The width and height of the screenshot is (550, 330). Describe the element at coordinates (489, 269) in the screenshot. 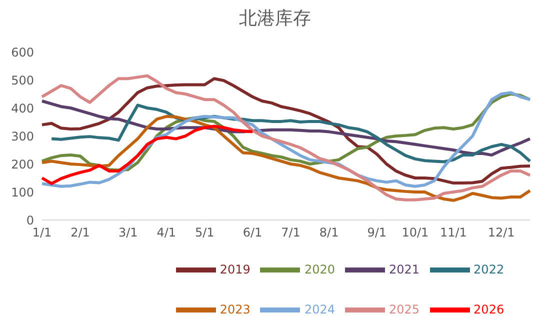

I see `legend-label: 2022` at that location.